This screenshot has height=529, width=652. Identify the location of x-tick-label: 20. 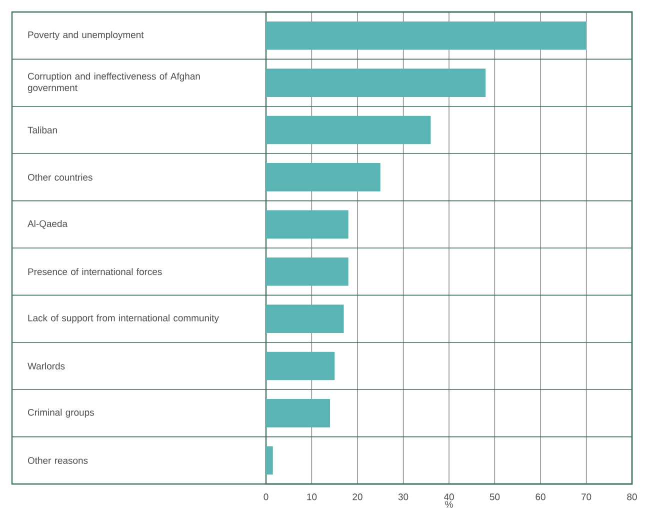
(357, 497).